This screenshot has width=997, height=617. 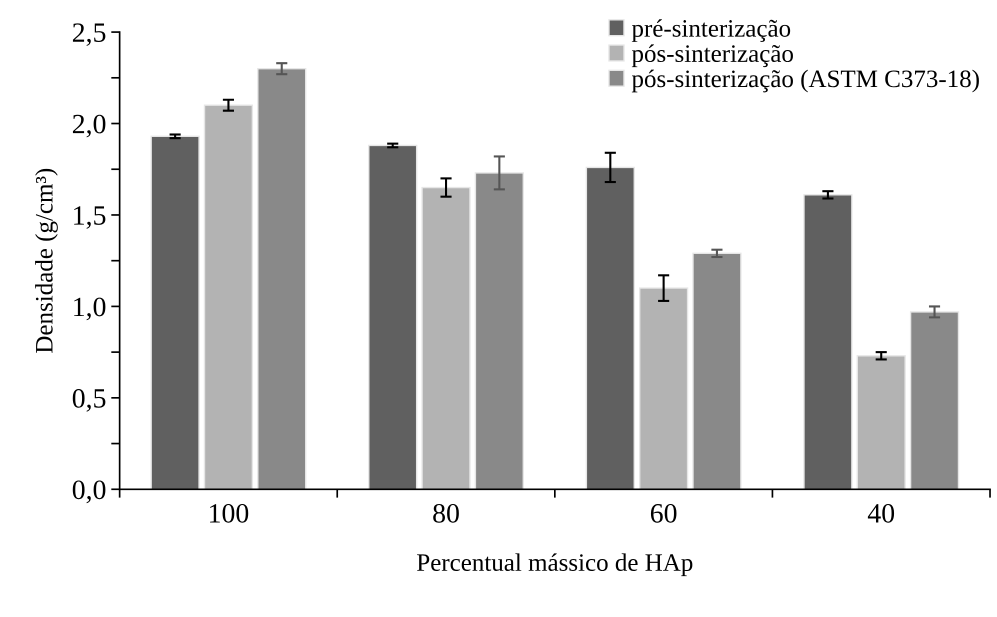 I want to click on y-tick-label: 0,0, so click(x=89, y=492).